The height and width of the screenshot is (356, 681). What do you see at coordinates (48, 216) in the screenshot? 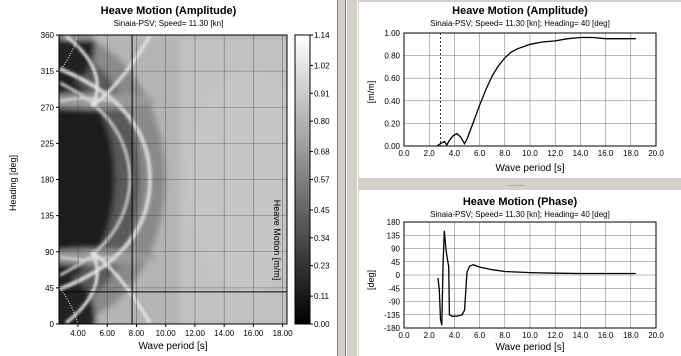
I see `heatmap-y-tick-label: 135` at bounding box center [48, 216].